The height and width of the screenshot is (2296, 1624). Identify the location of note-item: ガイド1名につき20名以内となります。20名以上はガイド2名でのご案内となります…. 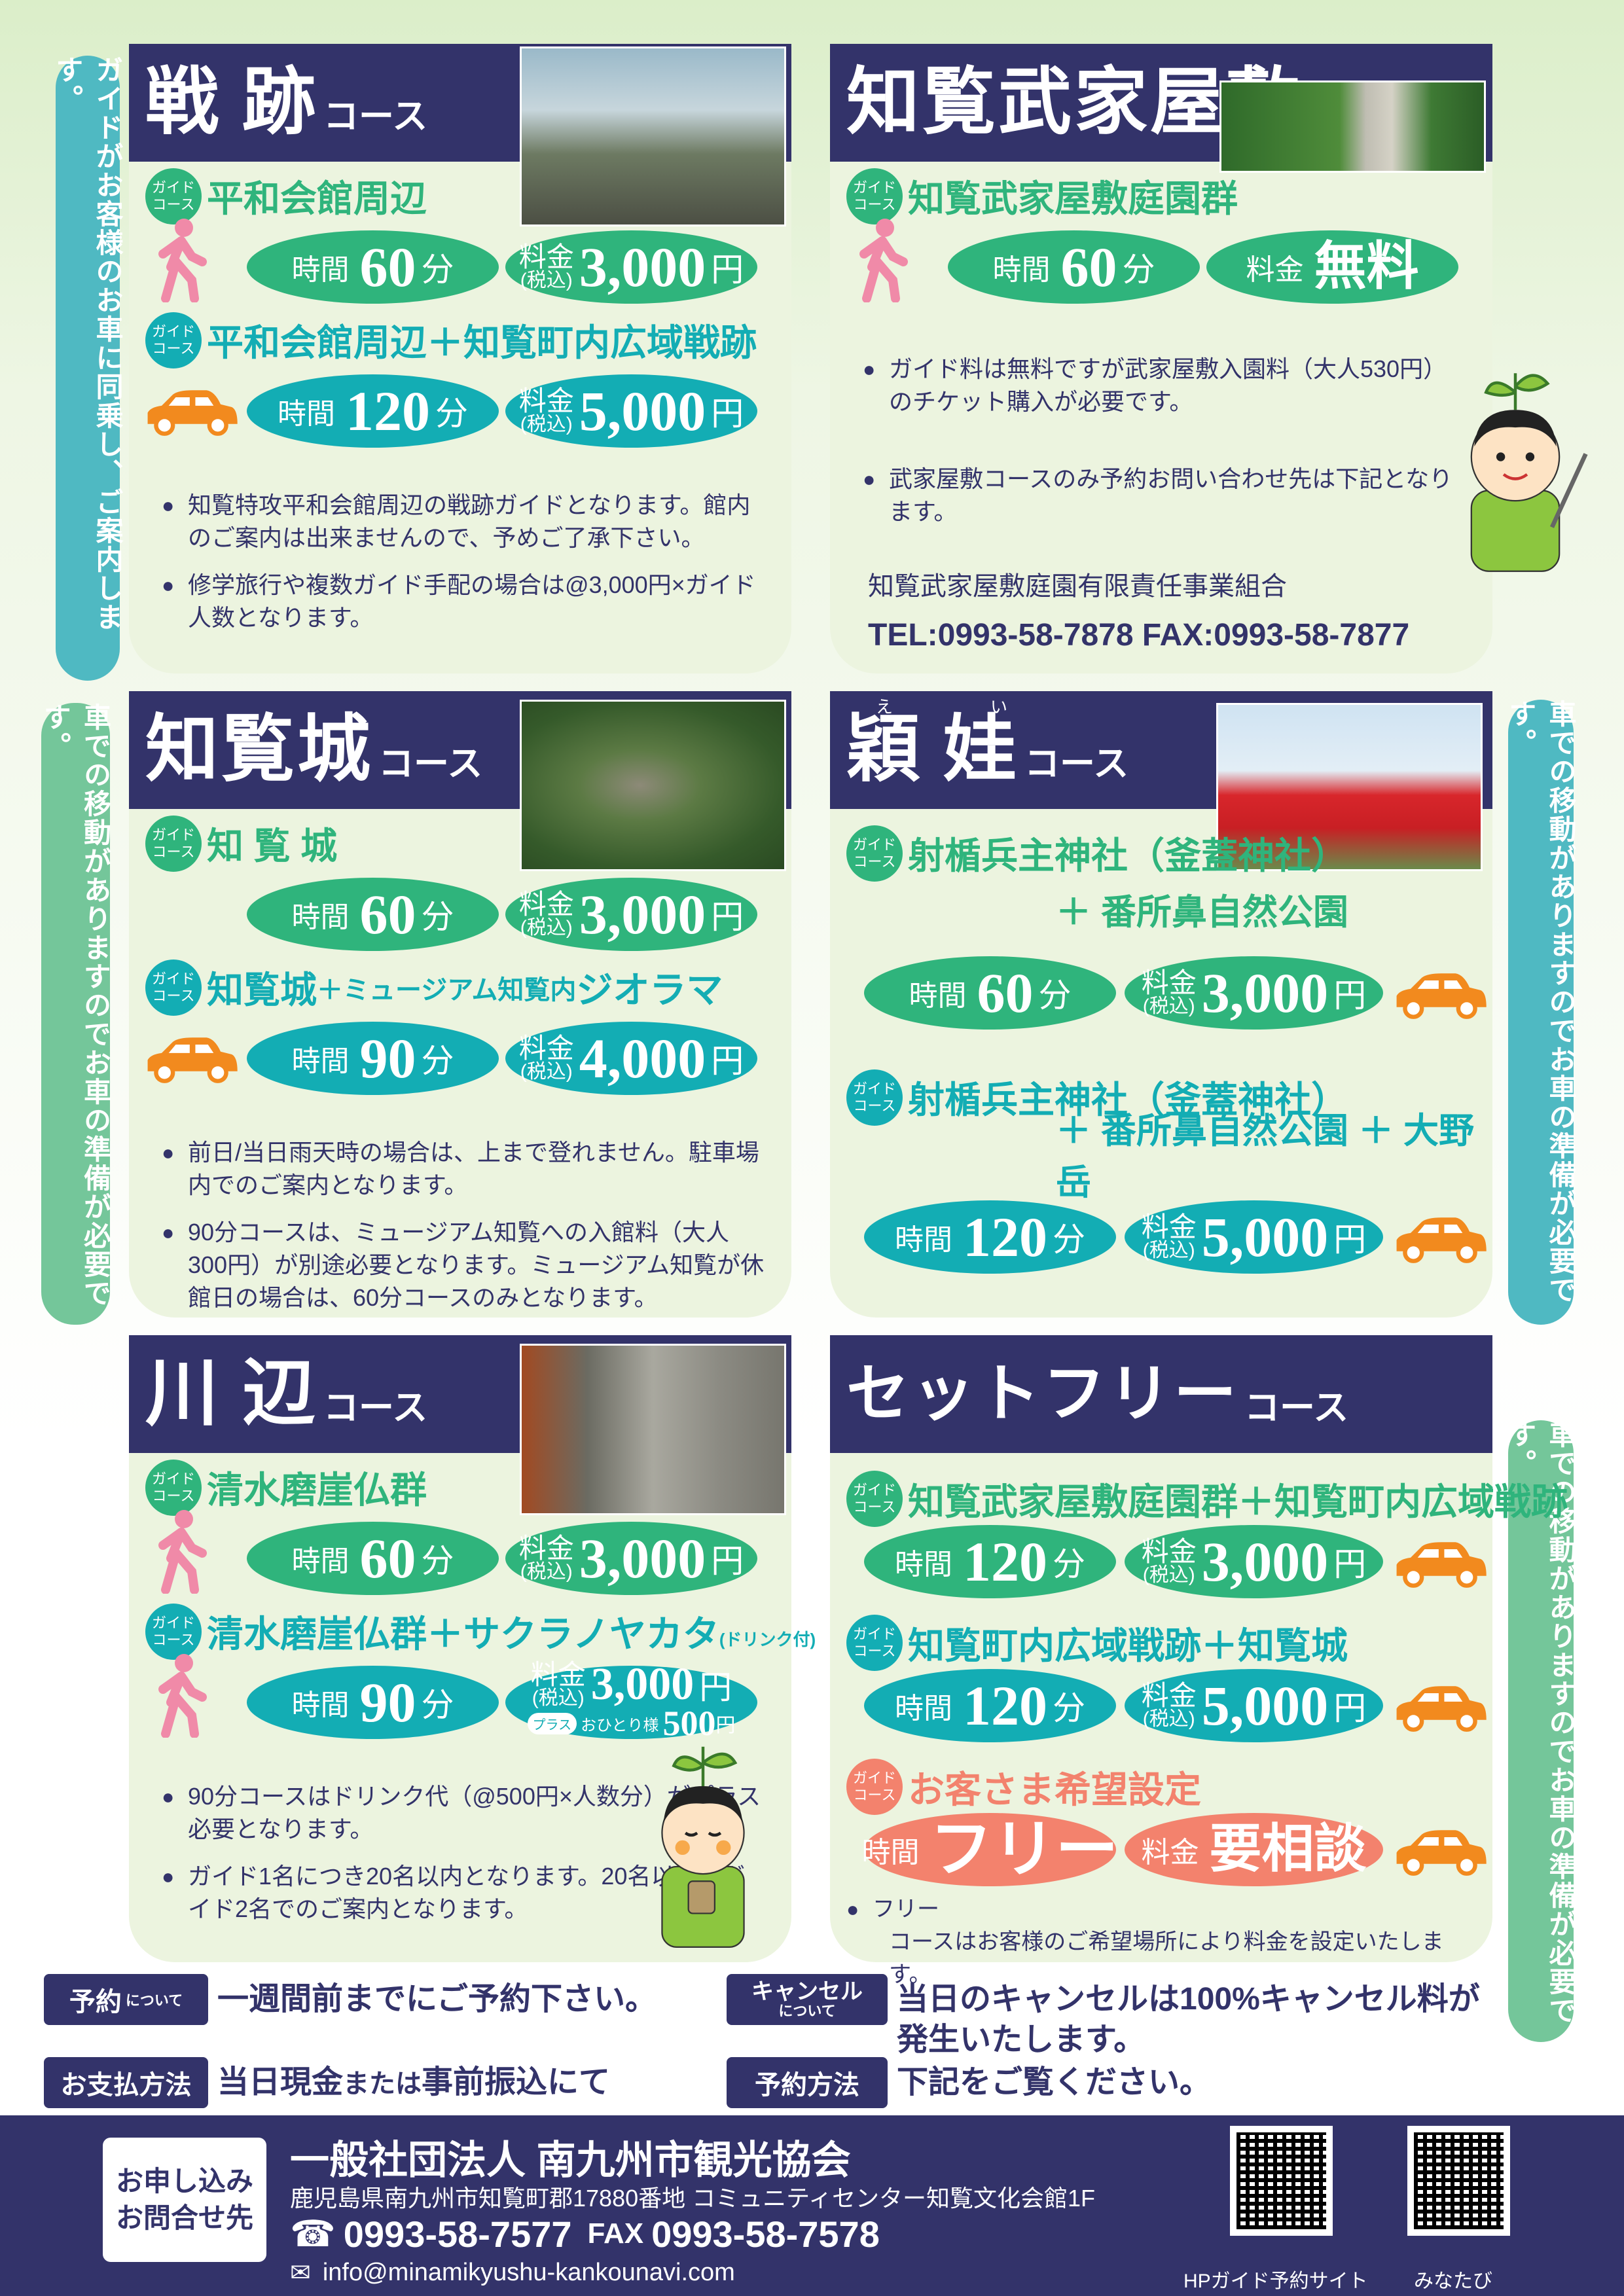
(463, 1893).